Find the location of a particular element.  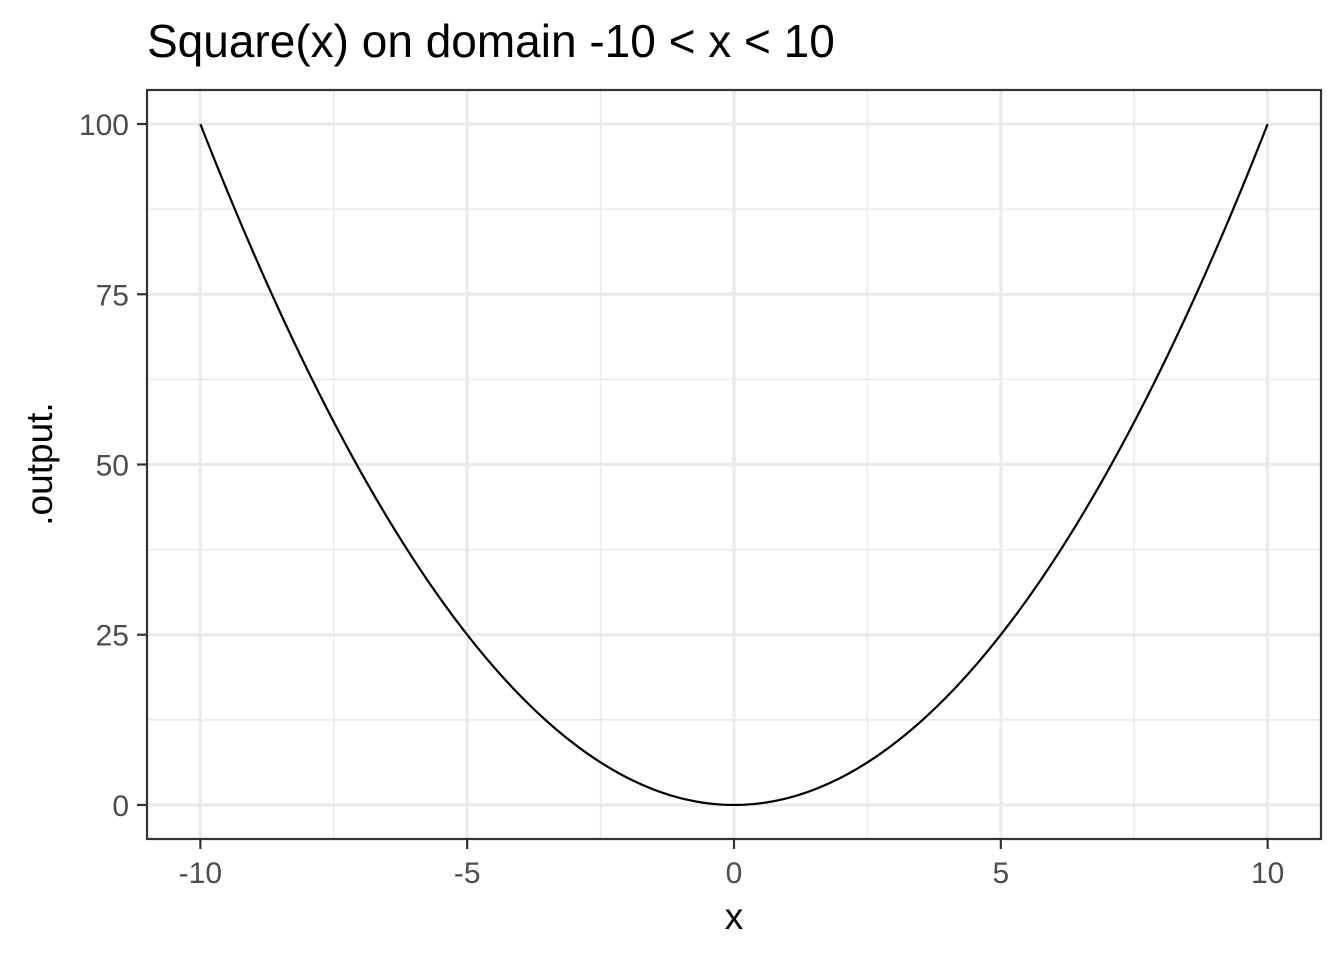

y-tick-label: 100 is located at coordinates (104, 125).